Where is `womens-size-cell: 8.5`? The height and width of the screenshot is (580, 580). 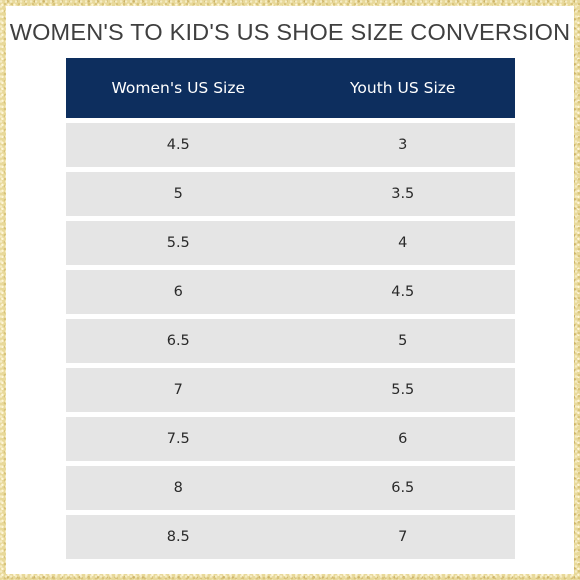 womens-size-cell: 8.5 is located at coordinates (178, 537).